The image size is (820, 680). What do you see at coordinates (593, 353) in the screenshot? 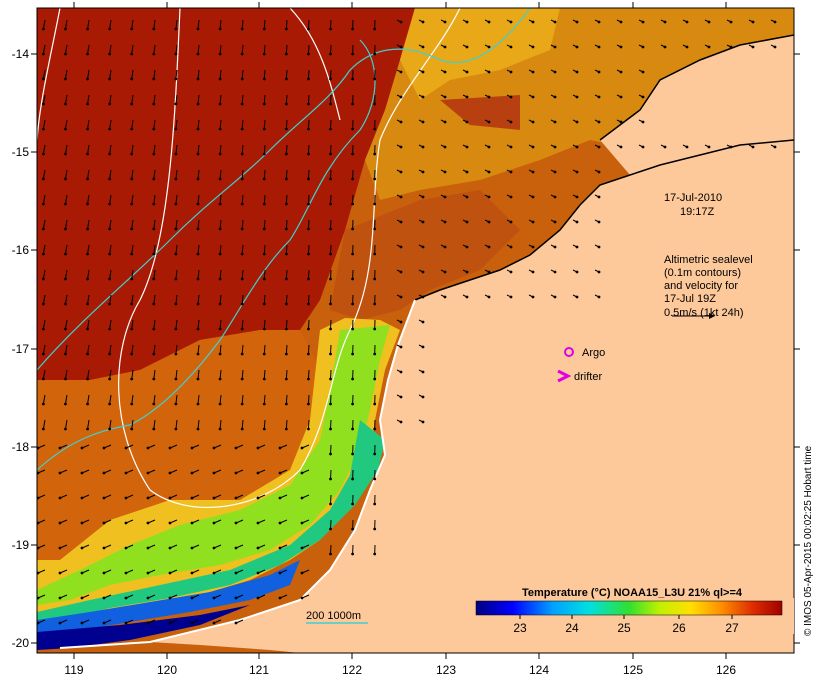
I see `argo-label: Argo` at bounding box center [593, 353].